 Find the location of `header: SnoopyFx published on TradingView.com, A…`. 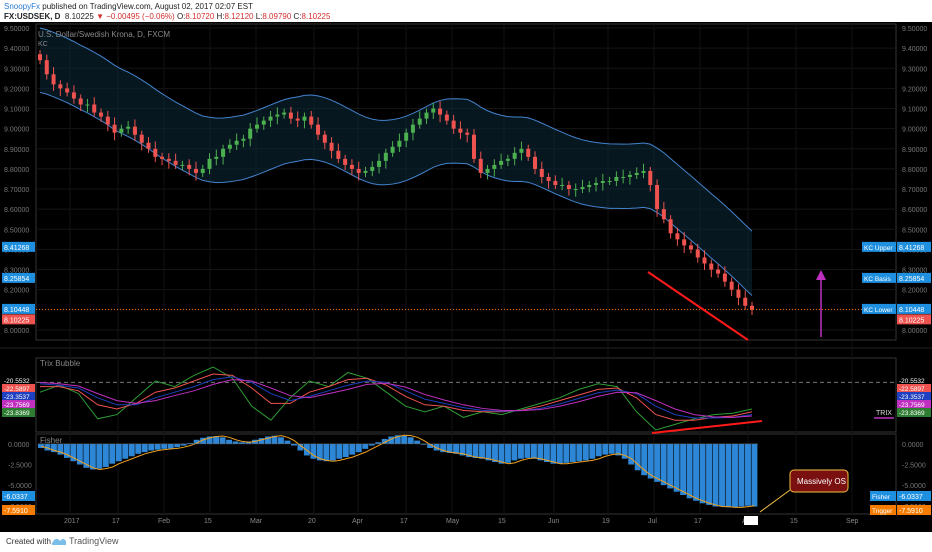

header: SnoopyFx published on TradingView.com, A… is located at coordinates (466, 11).